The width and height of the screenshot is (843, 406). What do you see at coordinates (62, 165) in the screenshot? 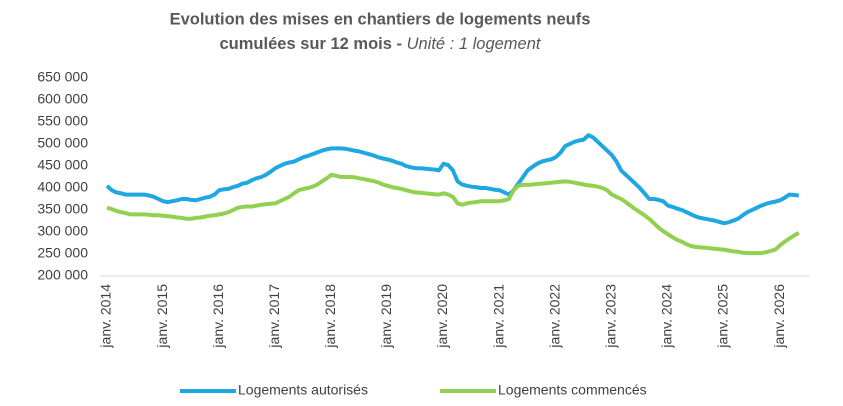
I see `y-tick-label: 450 000` at bounding box center [62, 165].